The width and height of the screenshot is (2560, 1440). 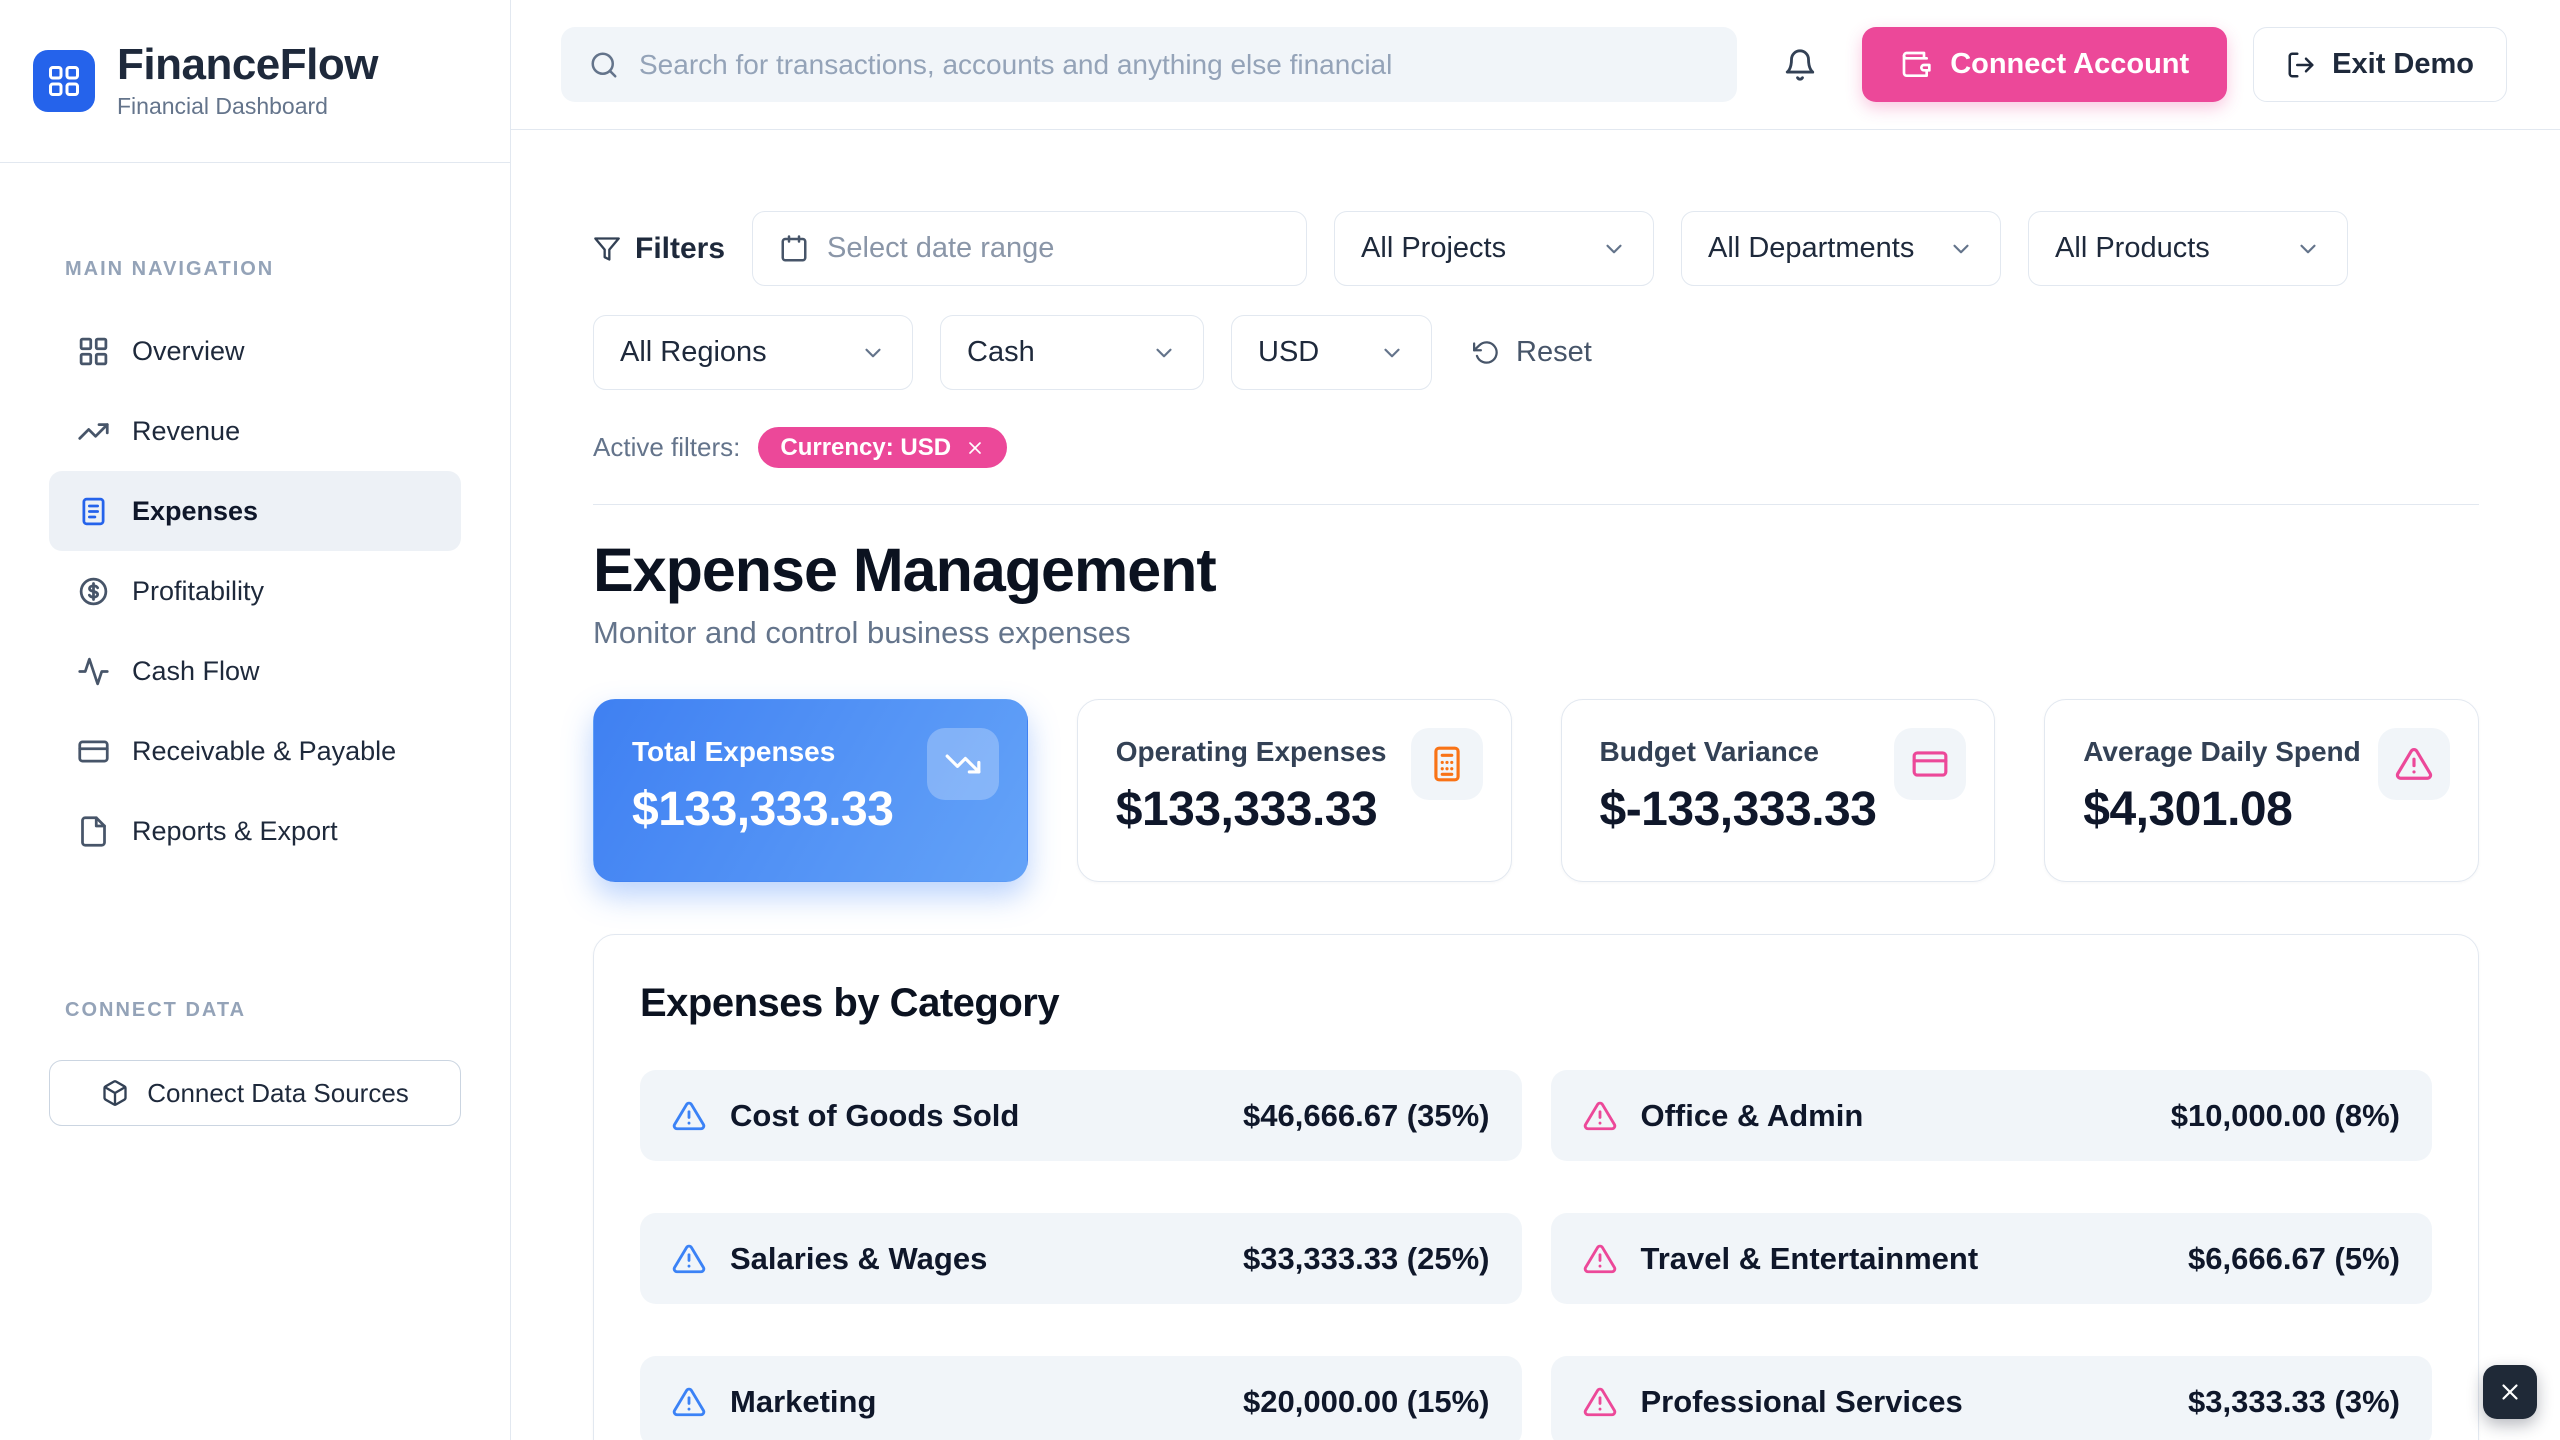 What do you see at coordinates (862, 632) in the screenshot?
I see `page-subtitle: Monitor and control business expenses` at bounding box center [862, 632].